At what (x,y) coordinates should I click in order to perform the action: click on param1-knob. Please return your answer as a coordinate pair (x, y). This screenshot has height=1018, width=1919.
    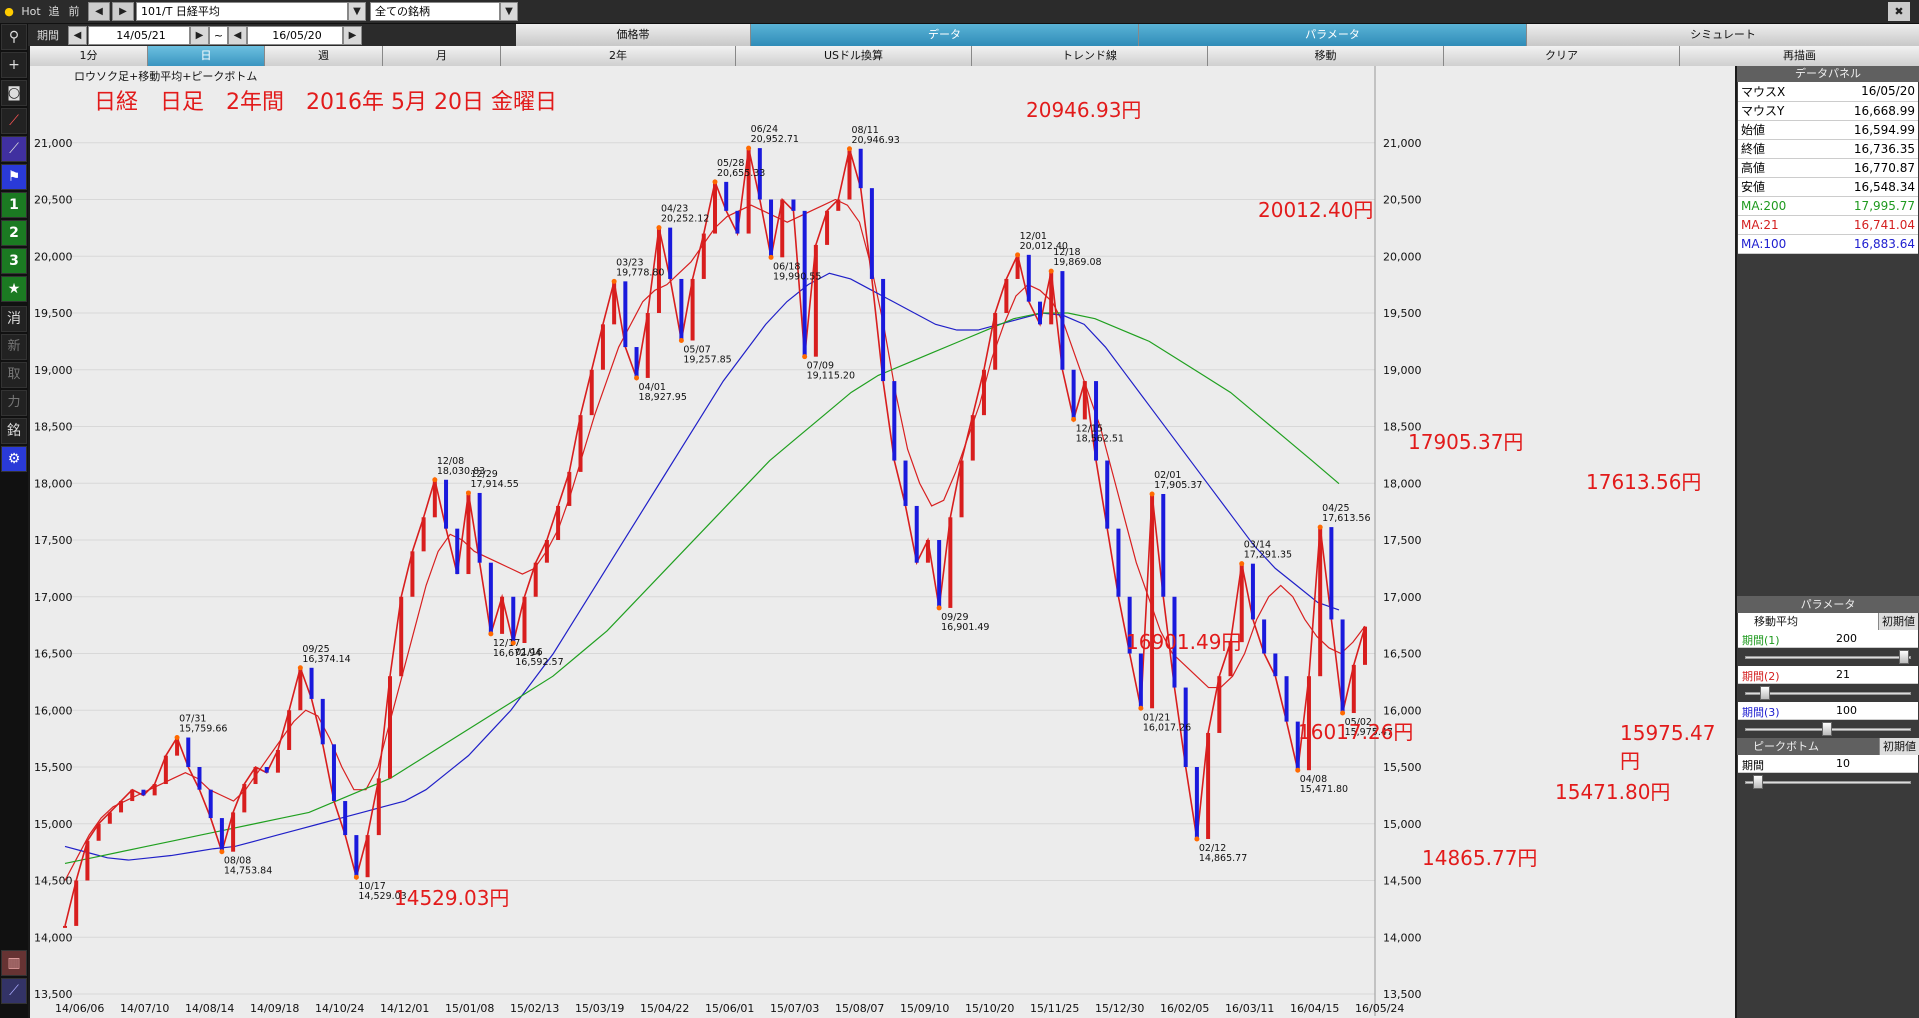
    Looking at the image, I should click on (1904, 656).